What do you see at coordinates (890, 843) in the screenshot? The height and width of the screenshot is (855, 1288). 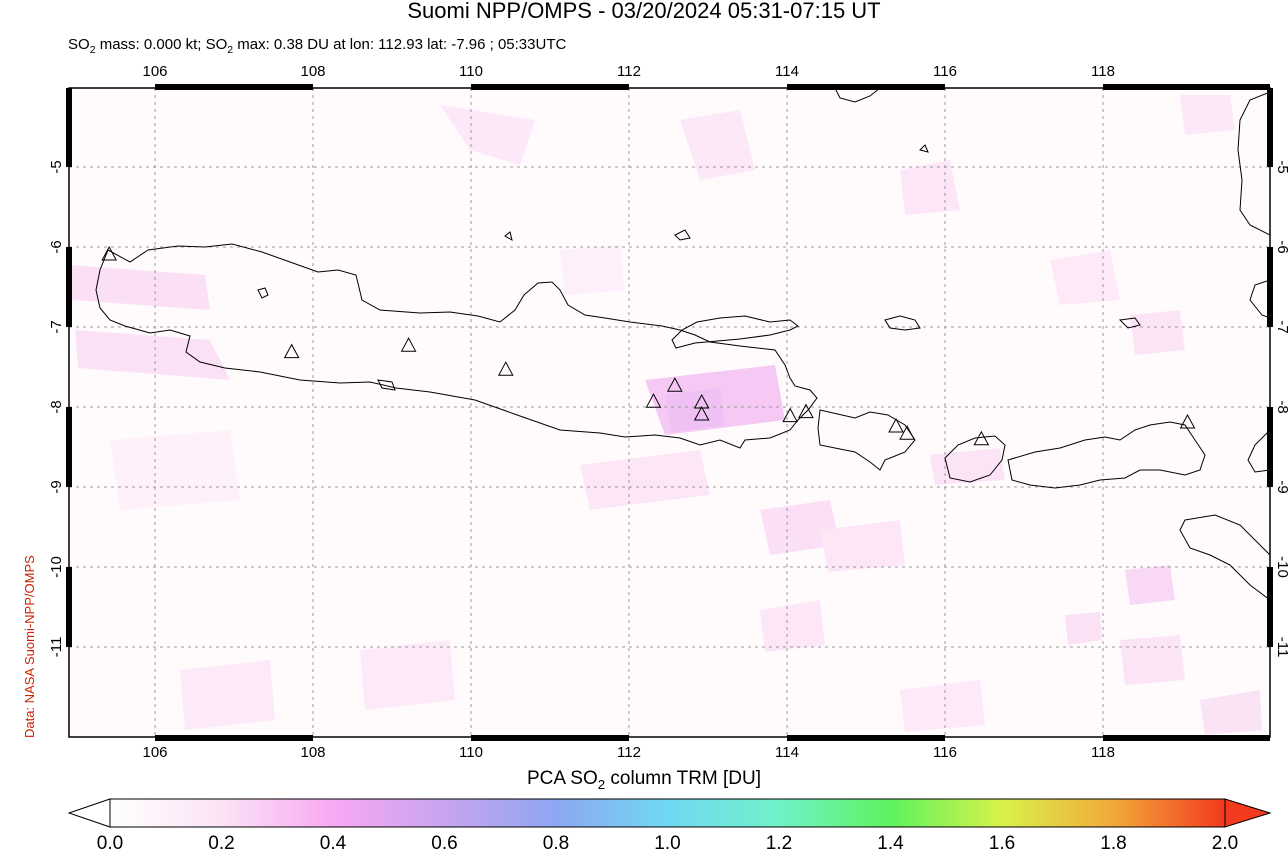 I see `colorbar-tick: 1.4` at bounding box center [890, 843].